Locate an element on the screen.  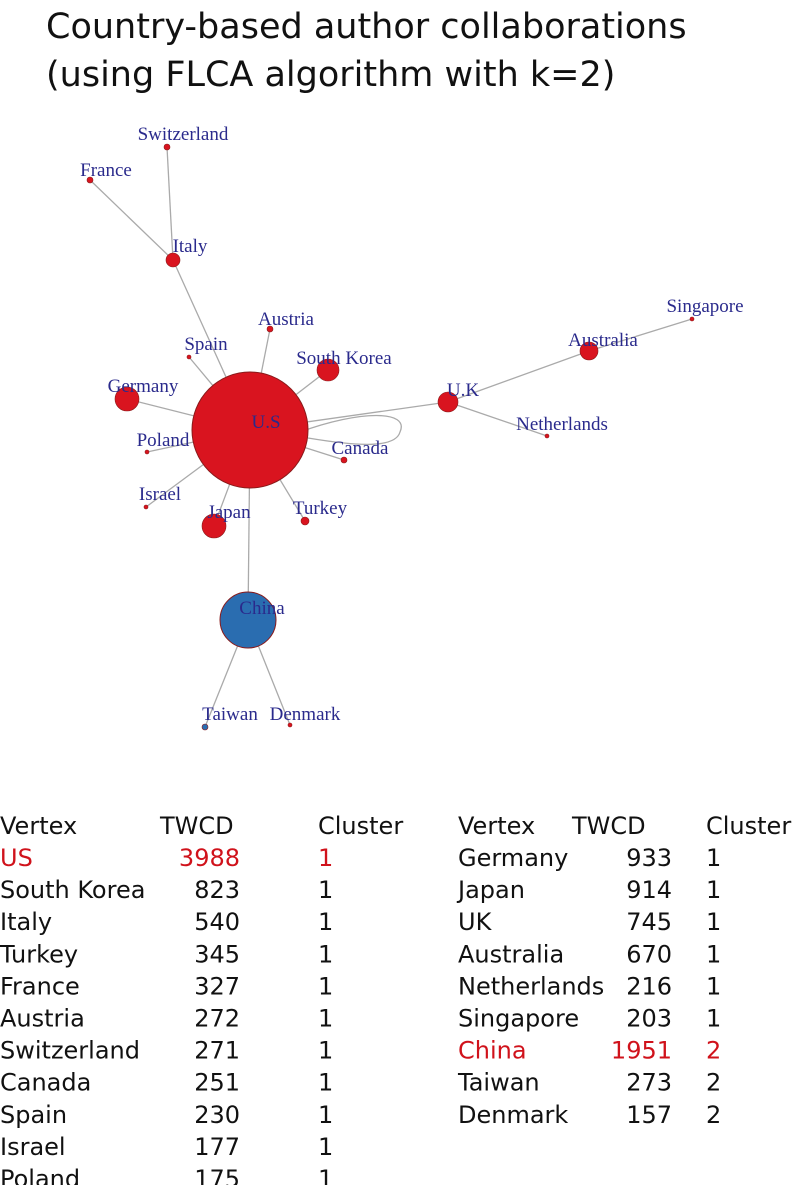
node-label: Netherlands is located at coordinates (562, 424).